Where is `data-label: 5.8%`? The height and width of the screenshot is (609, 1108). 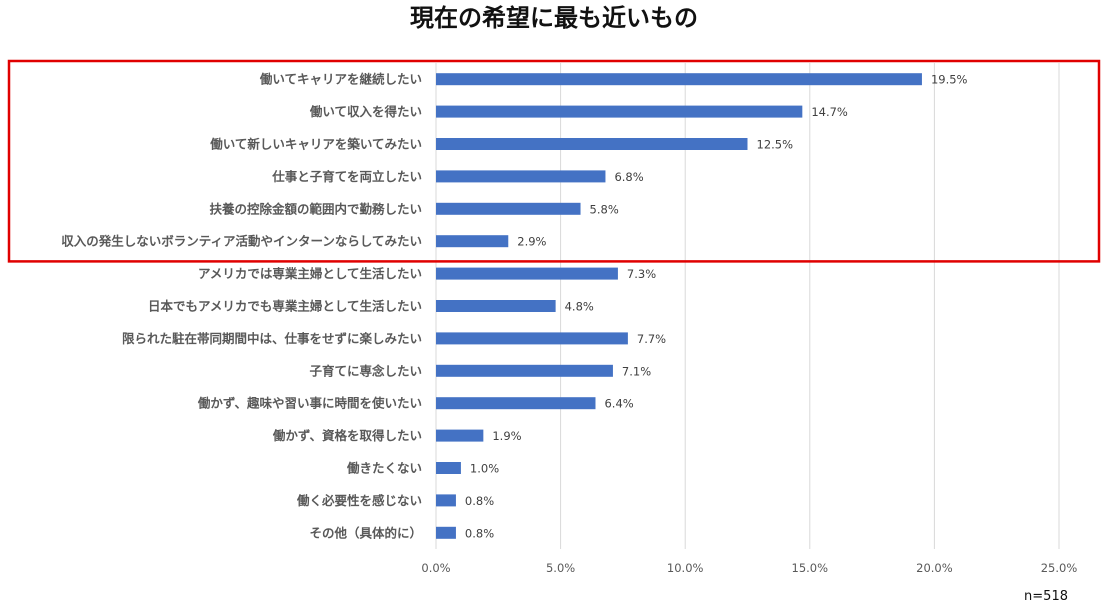 data-label: 5.8% is located at coordinates (604, 209).